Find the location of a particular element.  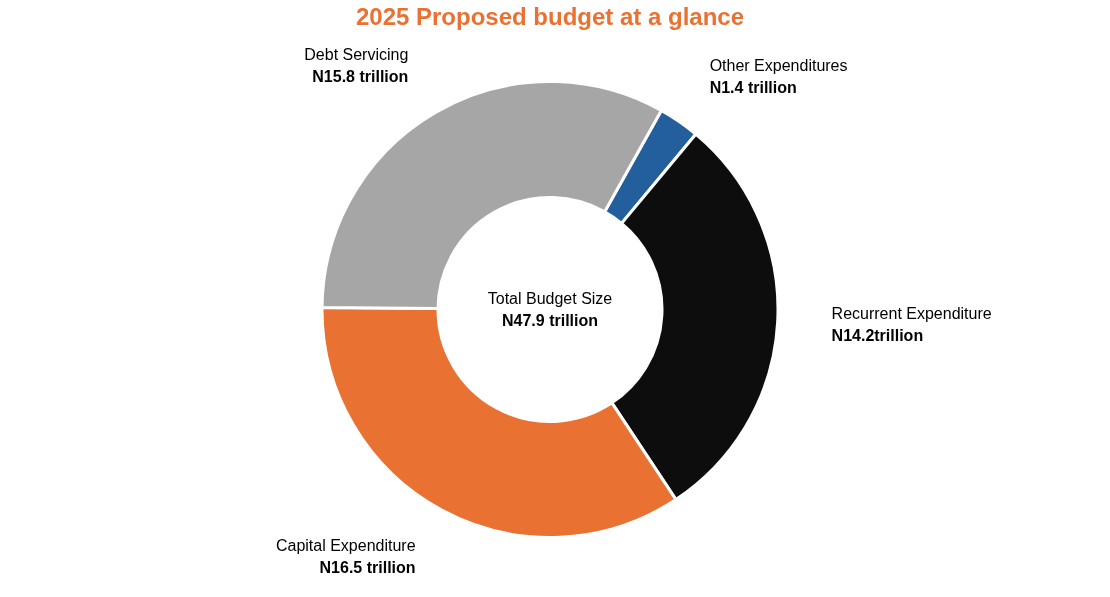

data-label: N1.4 trillion is located at coordinates (753, 88).